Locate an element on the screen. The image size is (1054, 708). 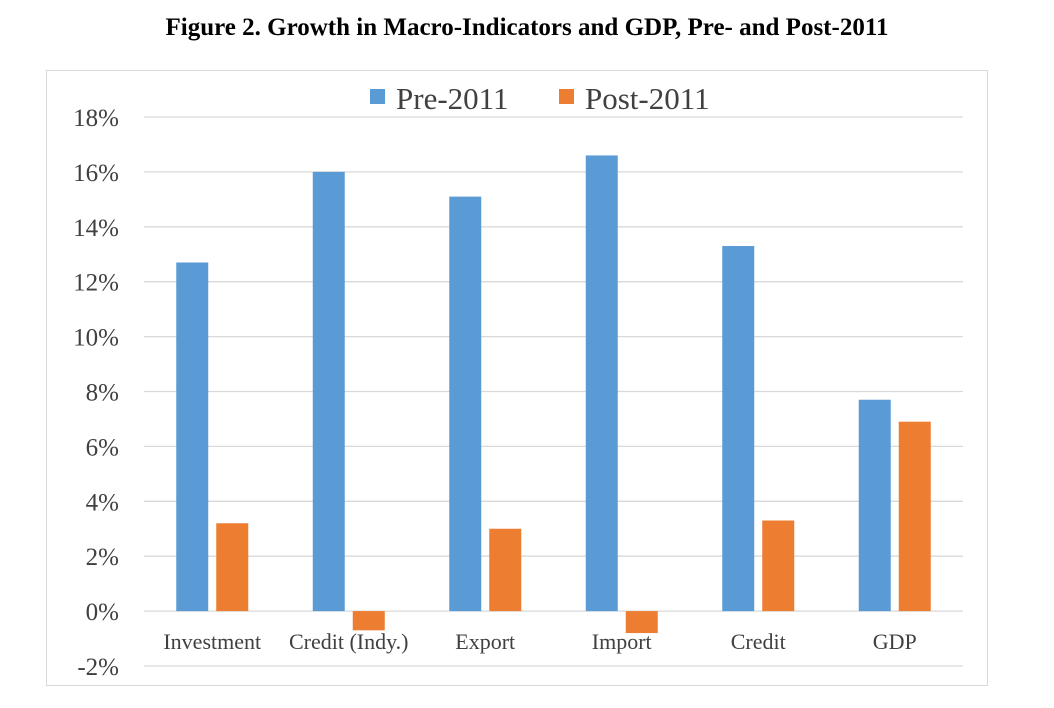
legend: Pre-2011 Post-2011 is located at coordinates (540, 98).